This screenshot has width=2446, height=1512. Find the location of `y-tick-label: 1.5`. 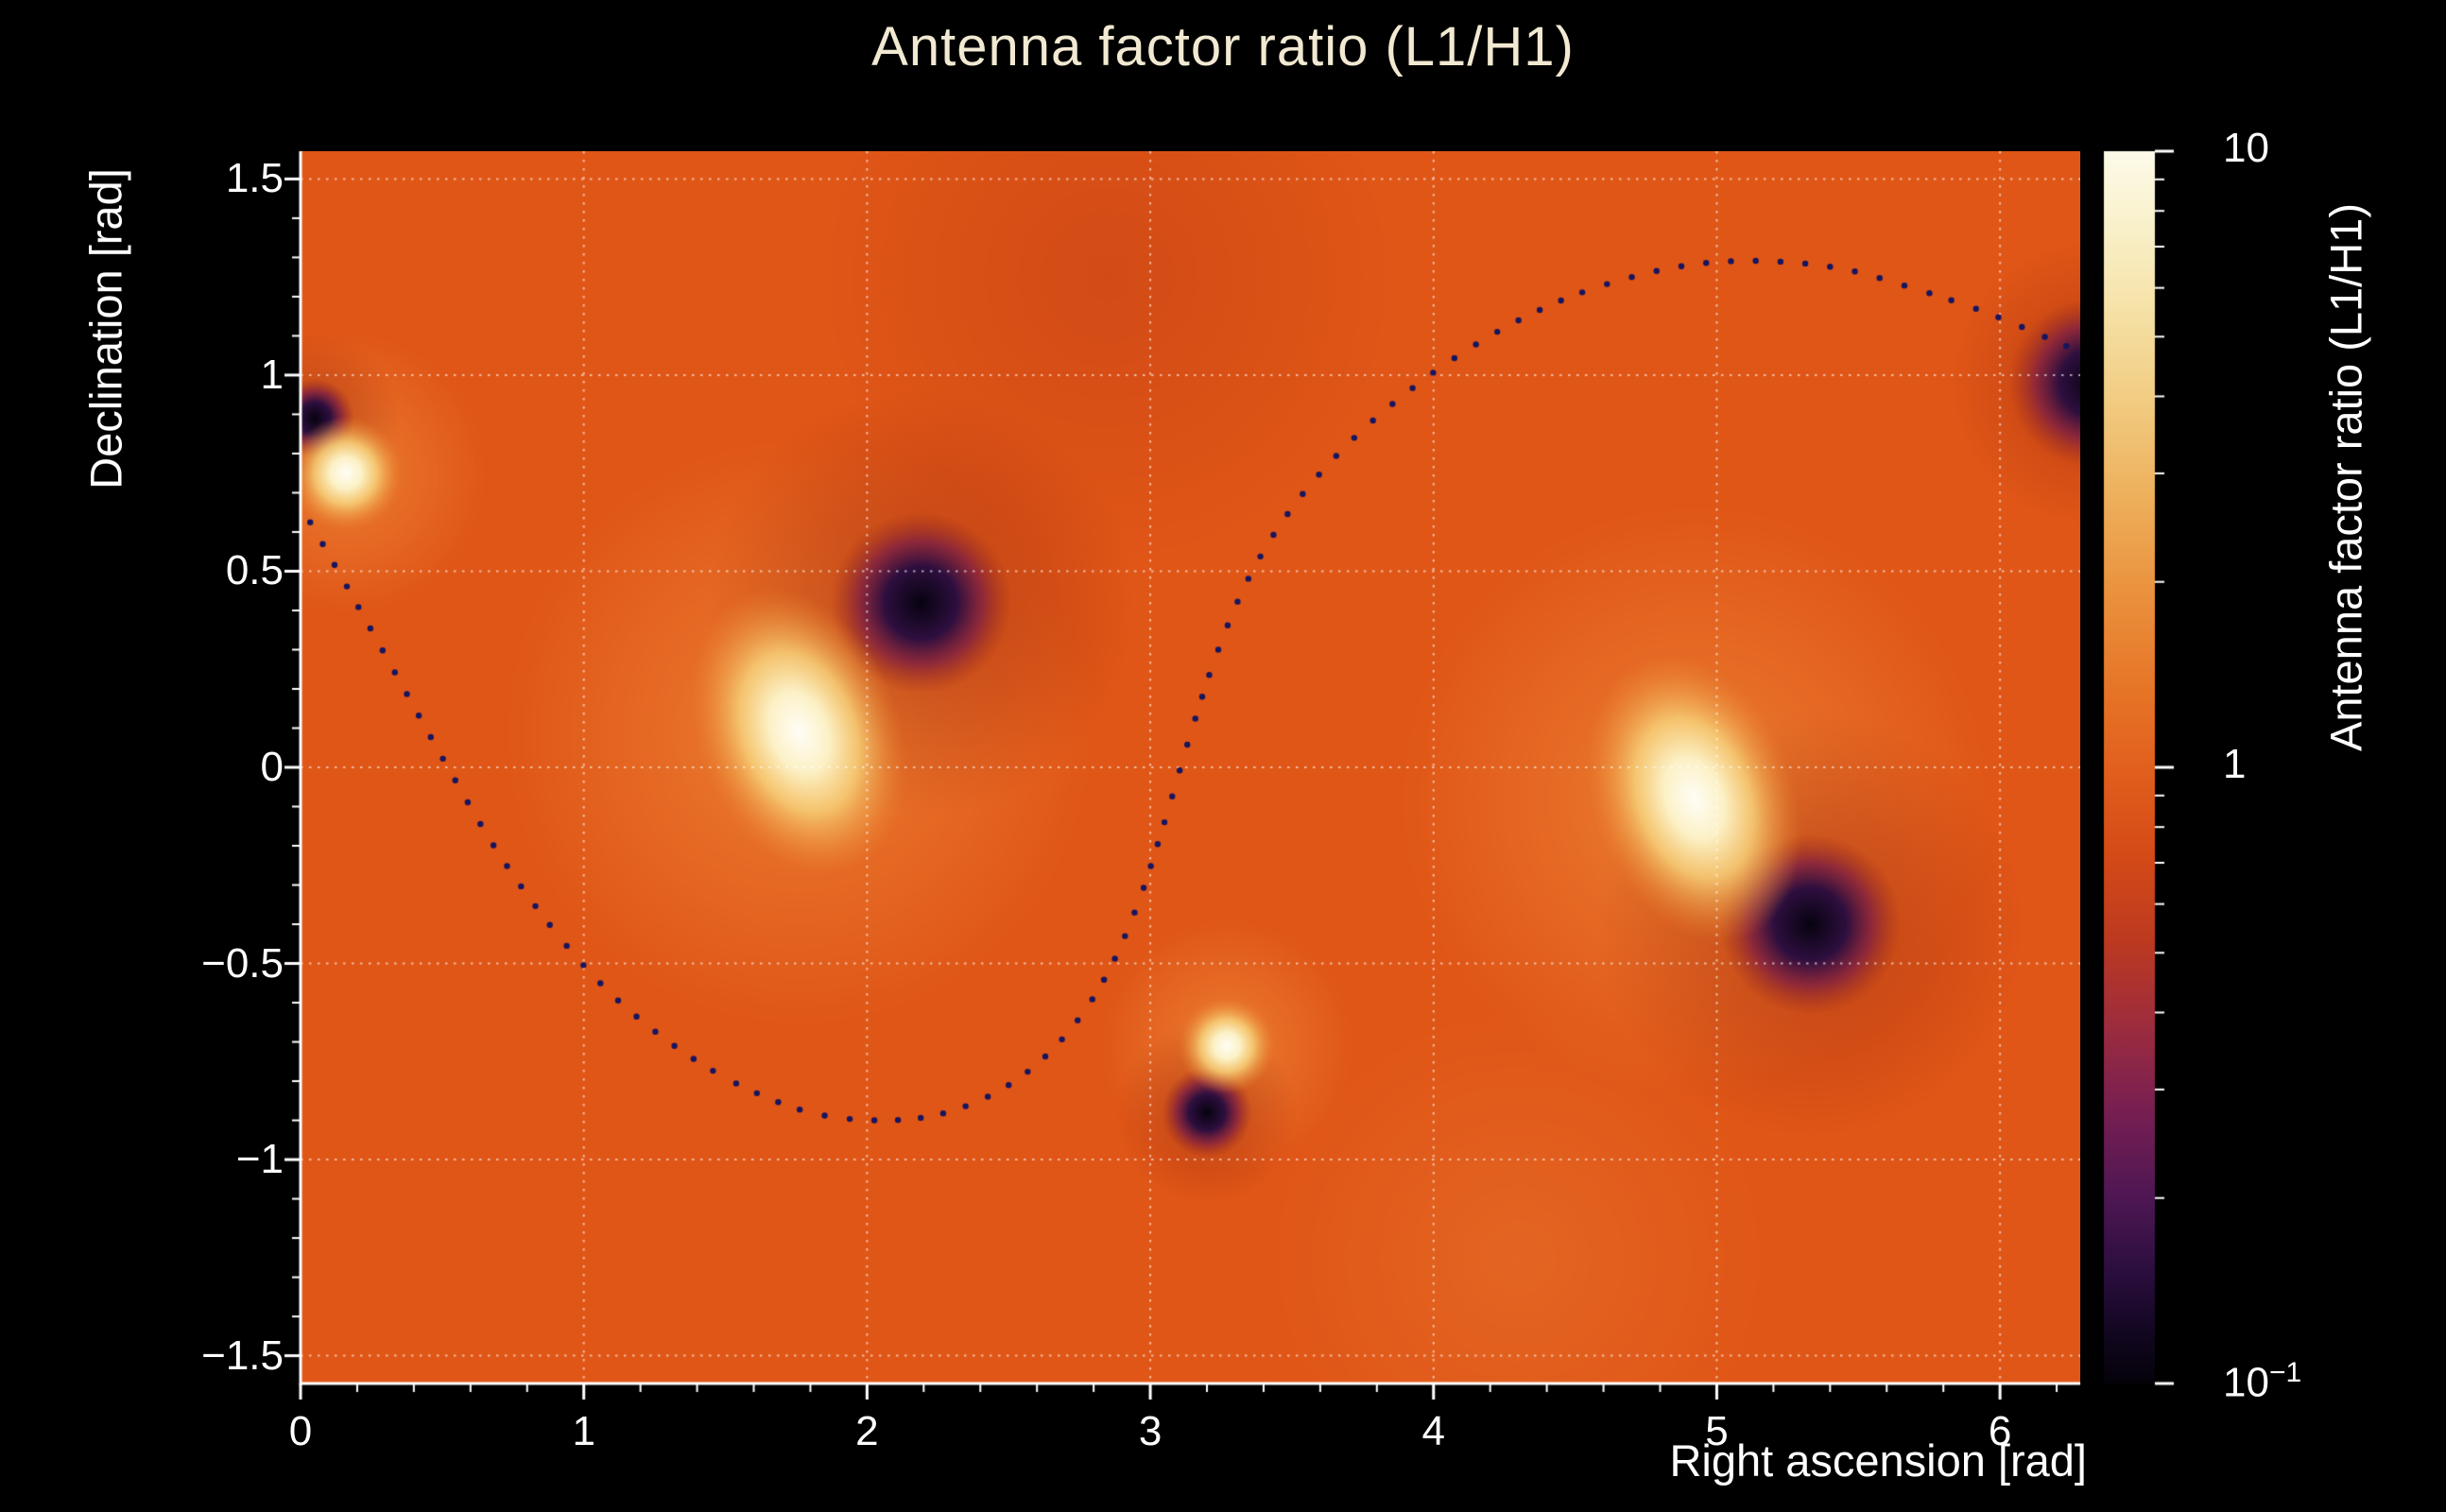

y-tick-label: 1.5 is located at coordinates (255, 178).